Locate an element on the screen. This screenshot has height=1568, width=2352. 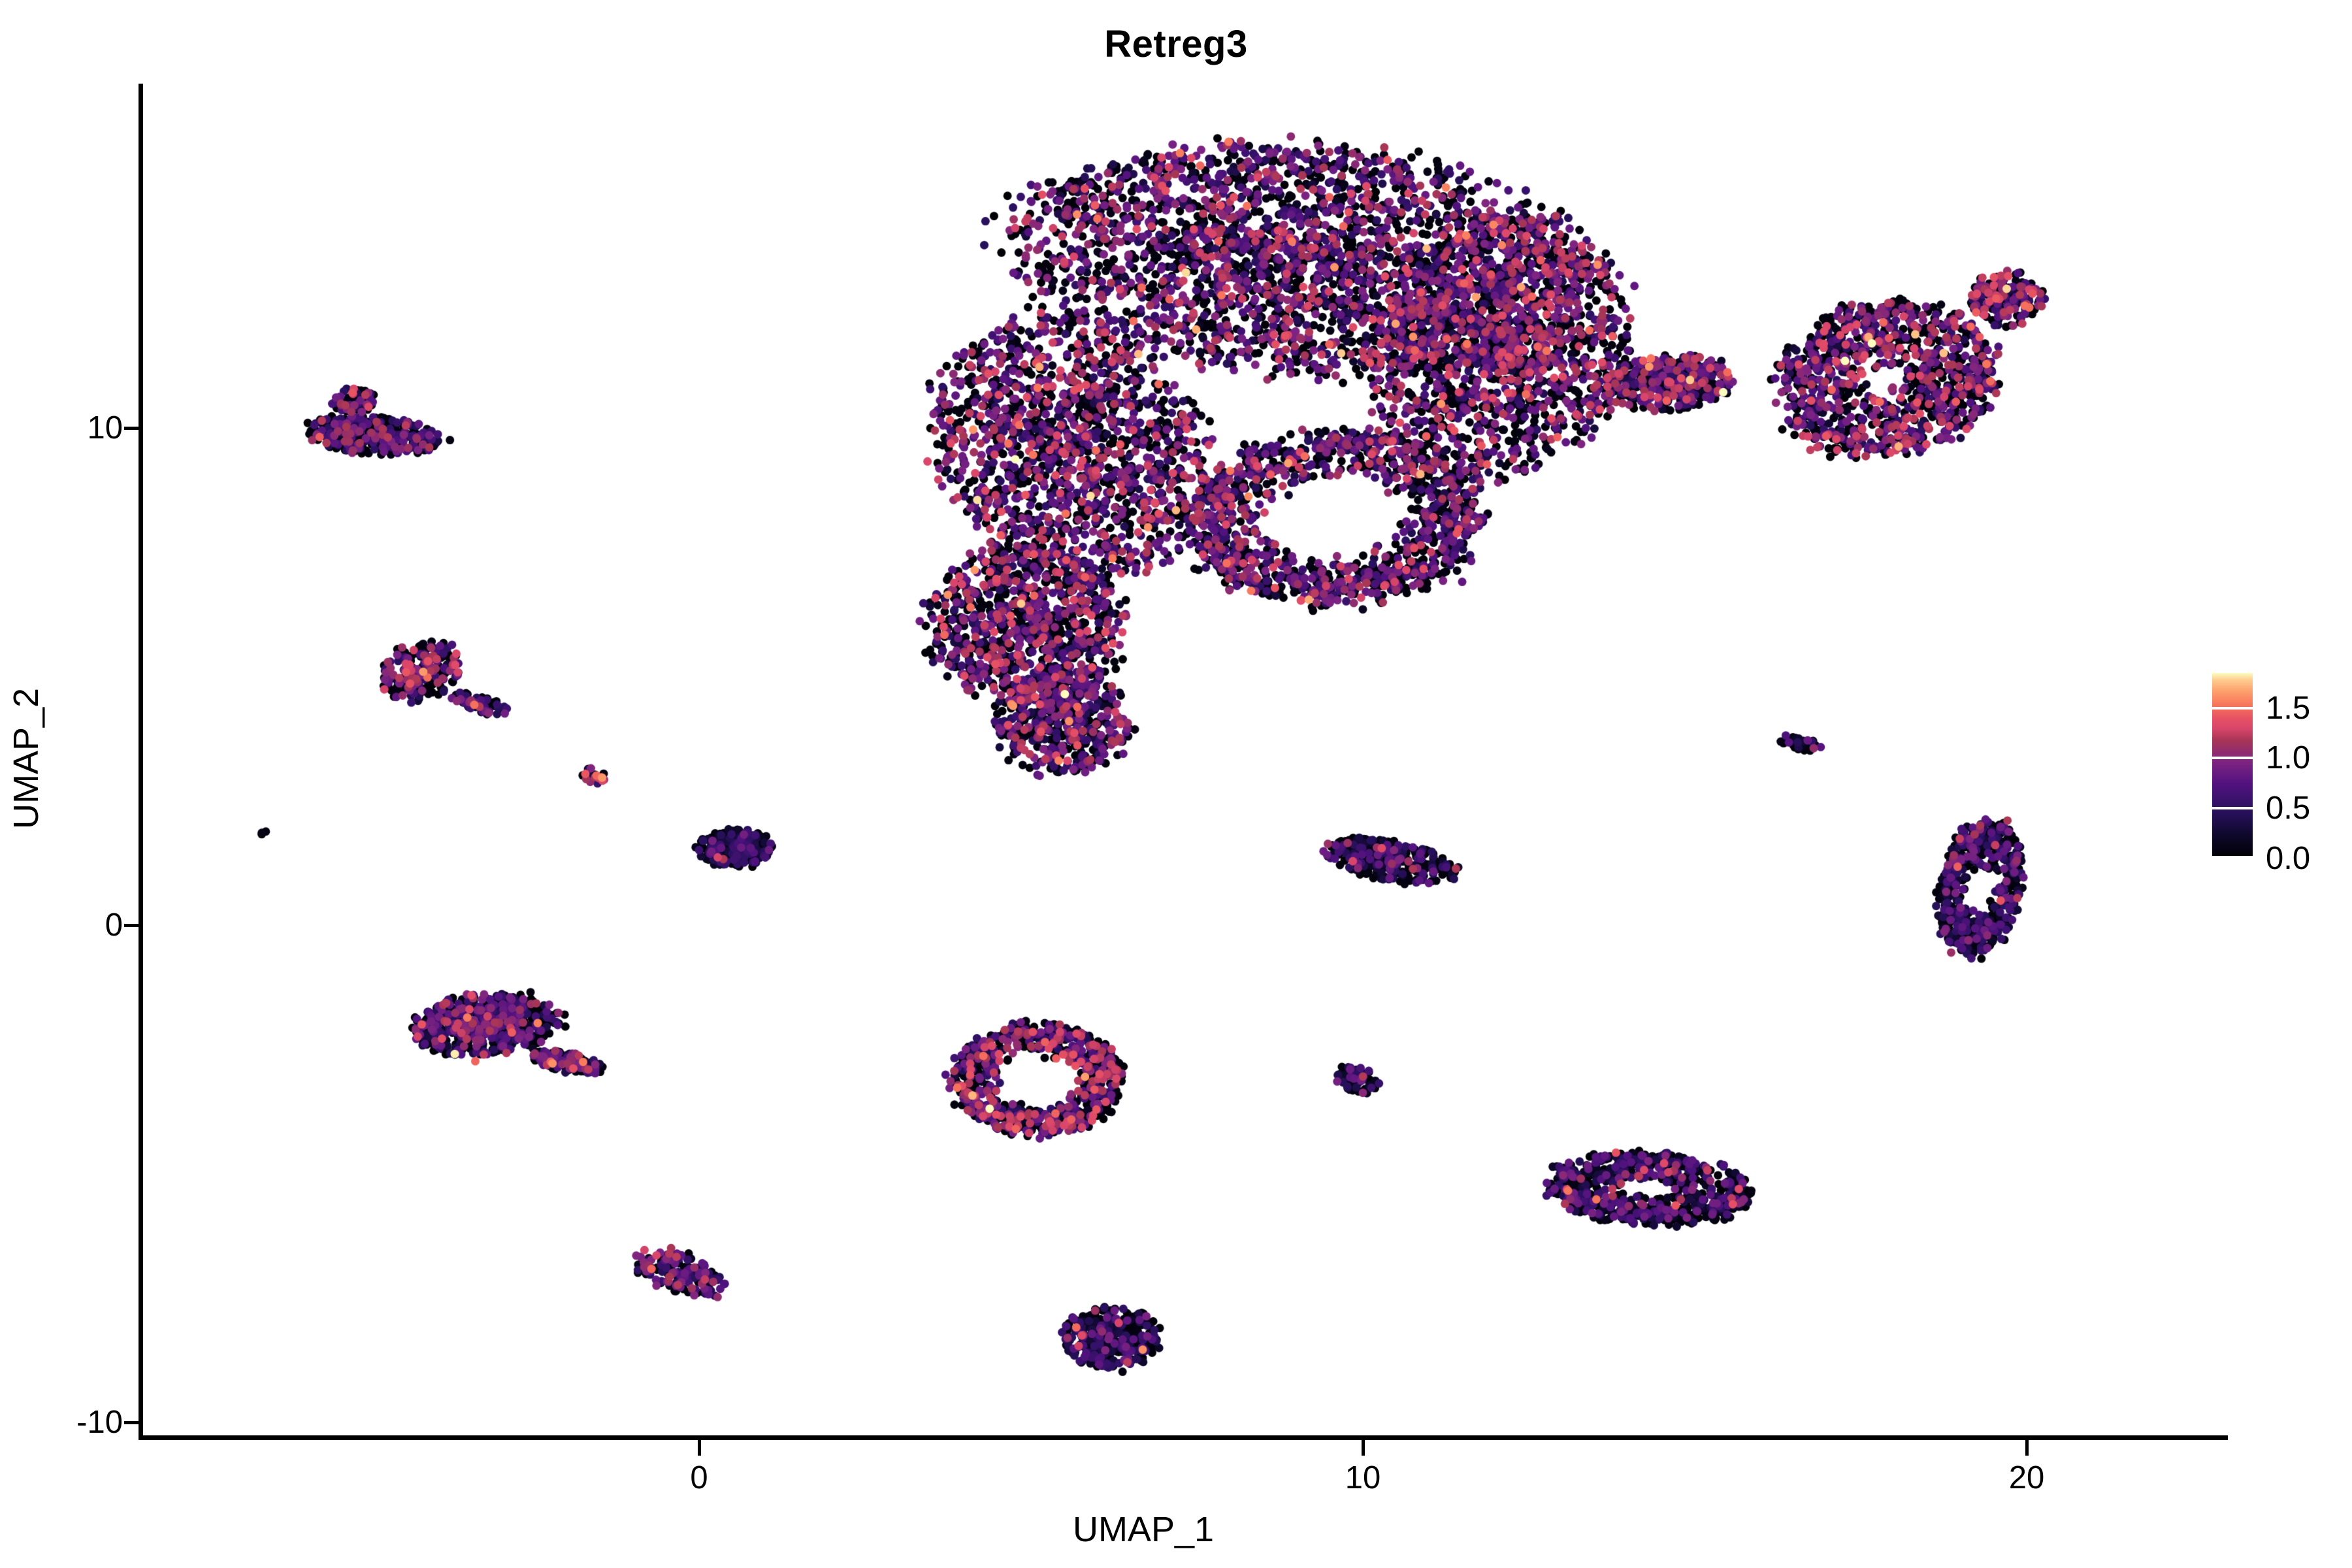
y-axis-label: UMAP_2 is located at coordinates (26, 758).